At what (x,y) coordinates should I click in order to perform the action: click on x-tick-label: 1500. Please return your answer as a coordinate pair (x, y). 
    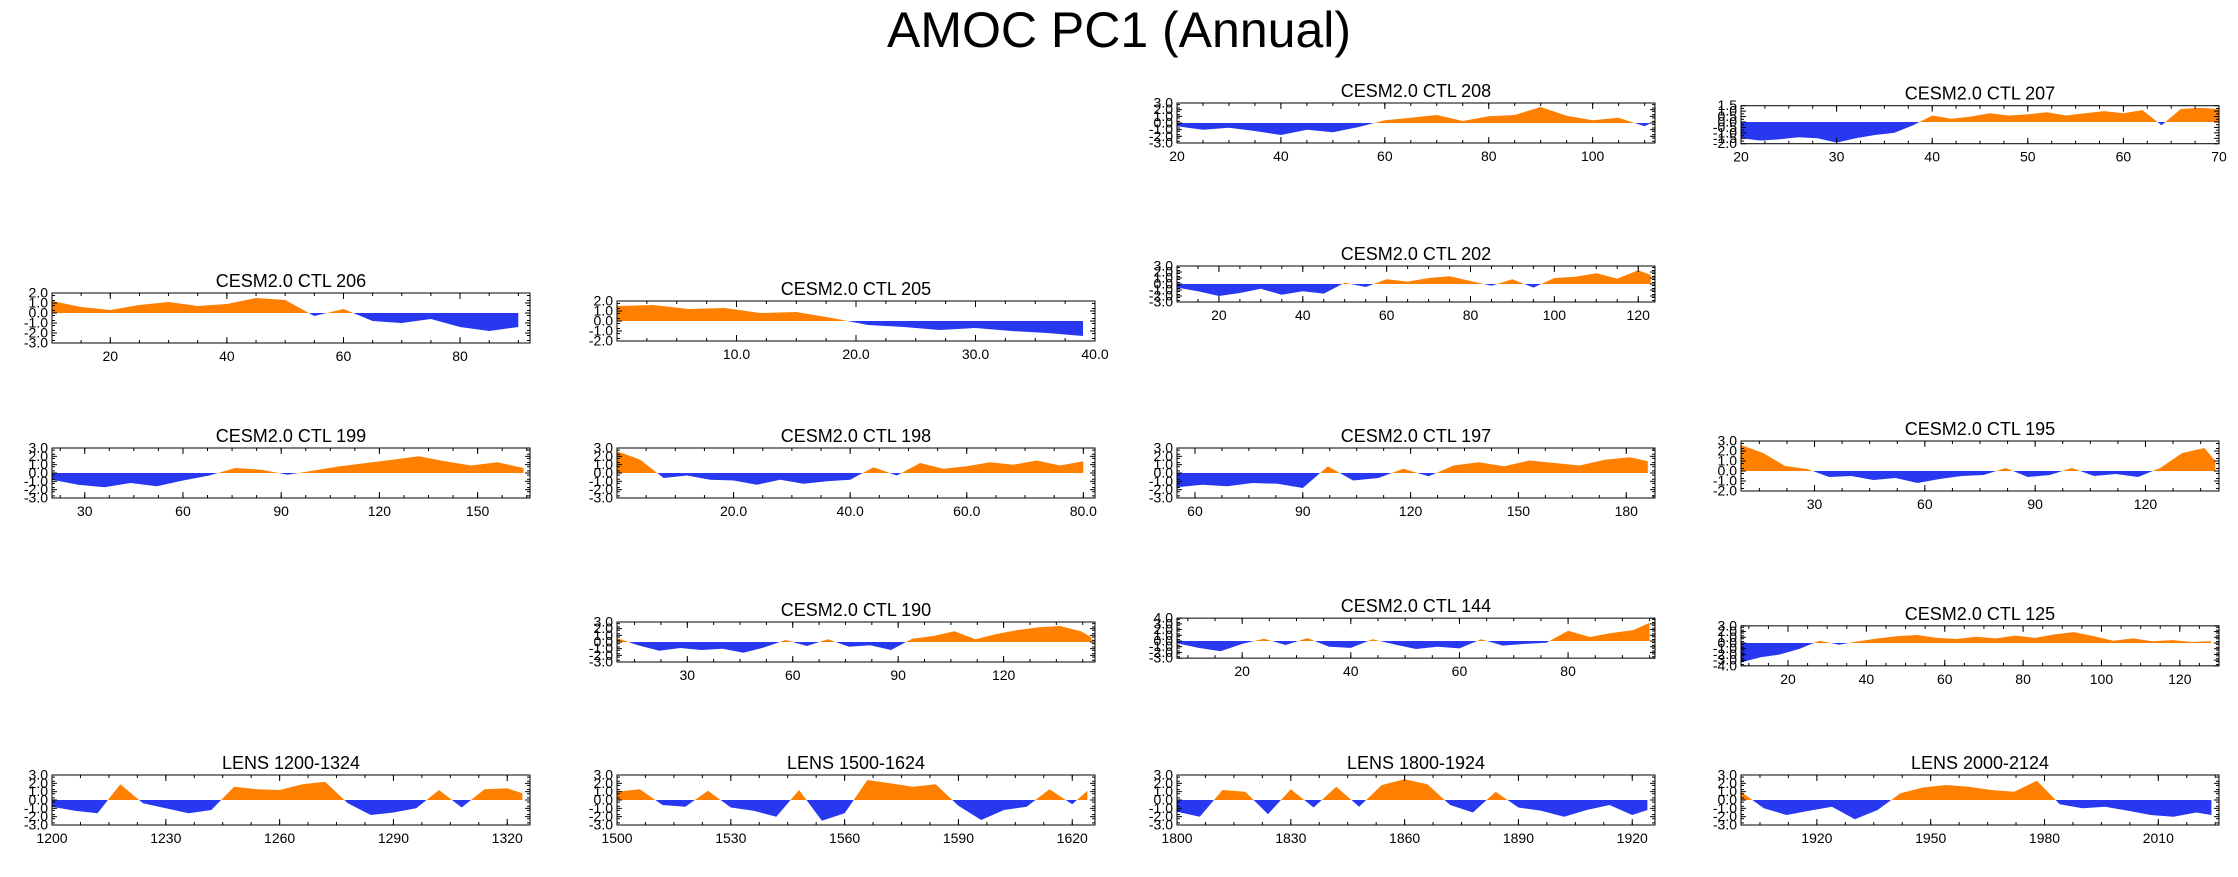
    Looking at the image, I should click on (616, 838).